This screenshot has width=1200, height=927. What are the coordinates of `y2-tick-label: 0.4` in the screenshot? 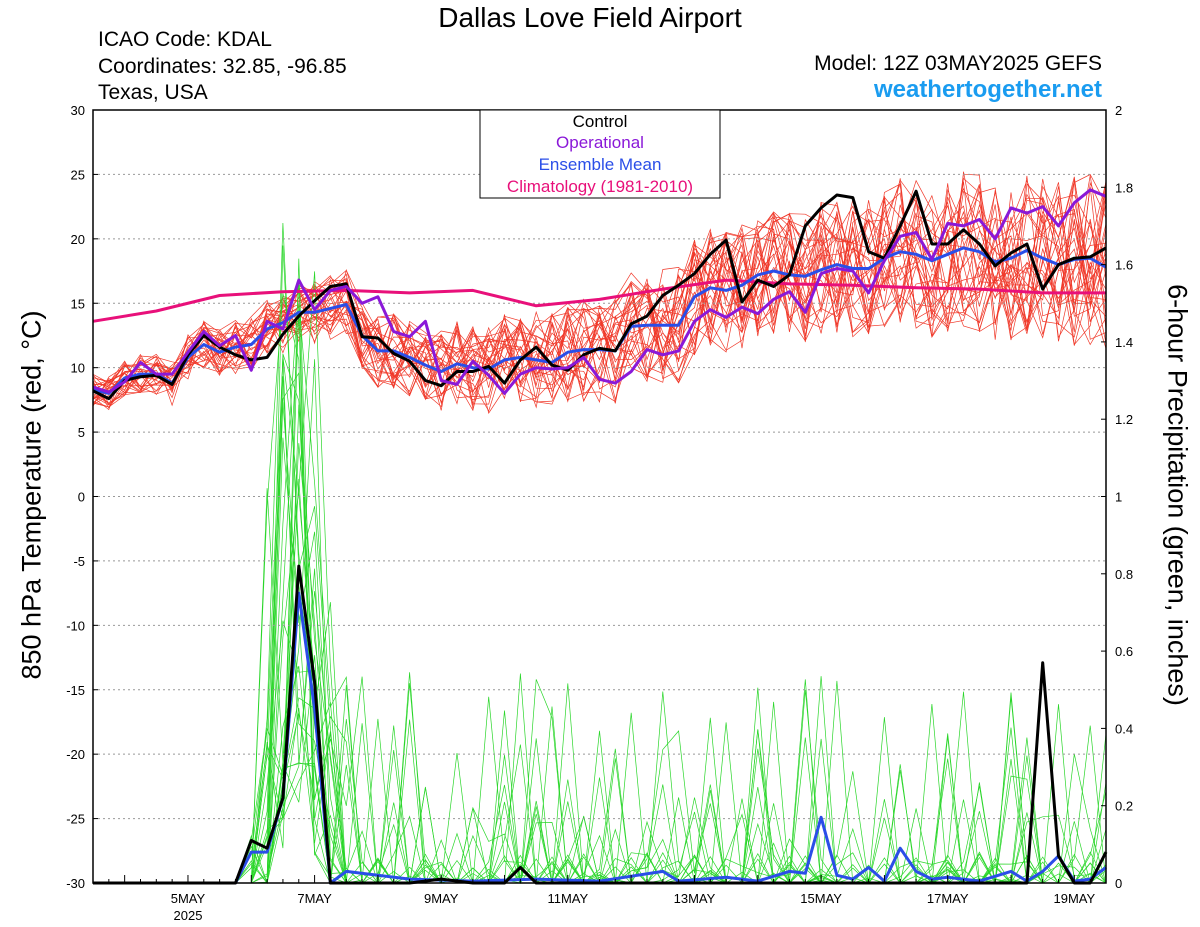 It's located at (1124, 728).